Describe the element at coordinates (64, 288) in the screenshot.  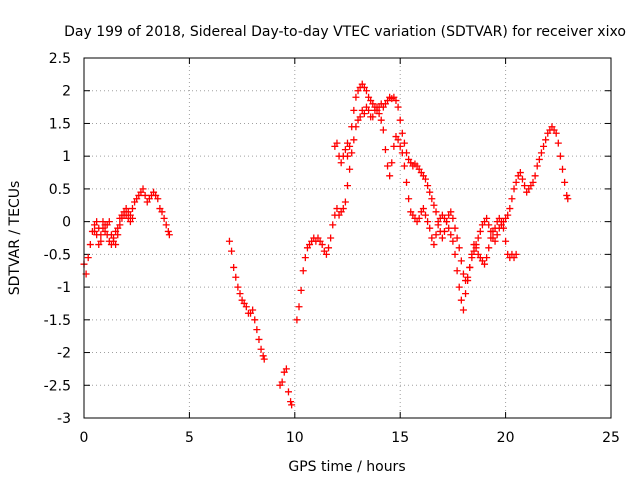
I see `y-tick-label: -1` at that location.